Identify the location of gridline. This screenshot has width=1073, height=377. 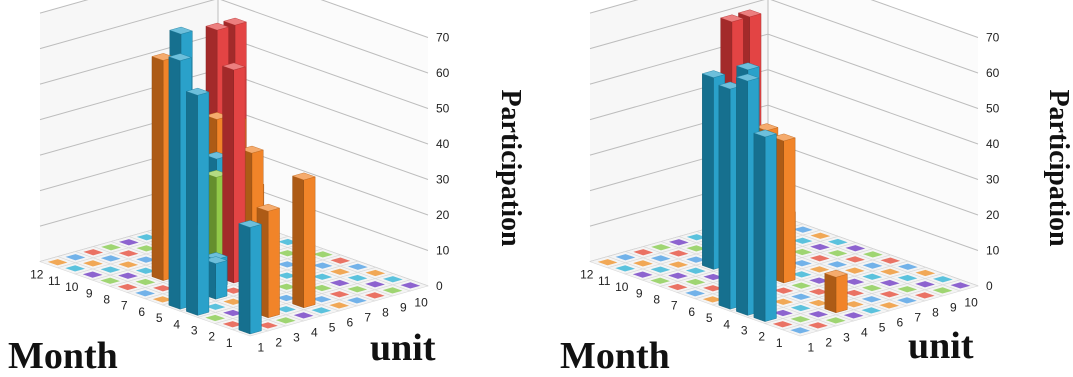
(234, 37).